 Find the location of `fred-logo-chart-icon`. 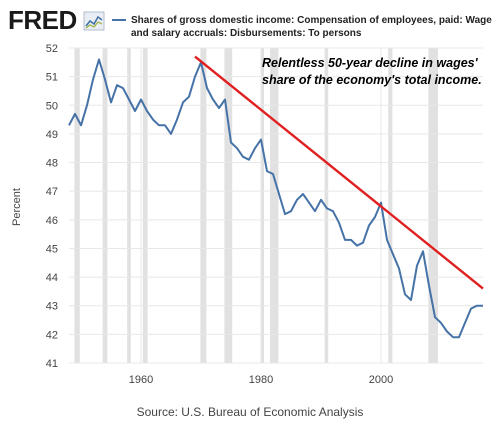

fred-logo-chart-icon is located at coordinates (94, 21).